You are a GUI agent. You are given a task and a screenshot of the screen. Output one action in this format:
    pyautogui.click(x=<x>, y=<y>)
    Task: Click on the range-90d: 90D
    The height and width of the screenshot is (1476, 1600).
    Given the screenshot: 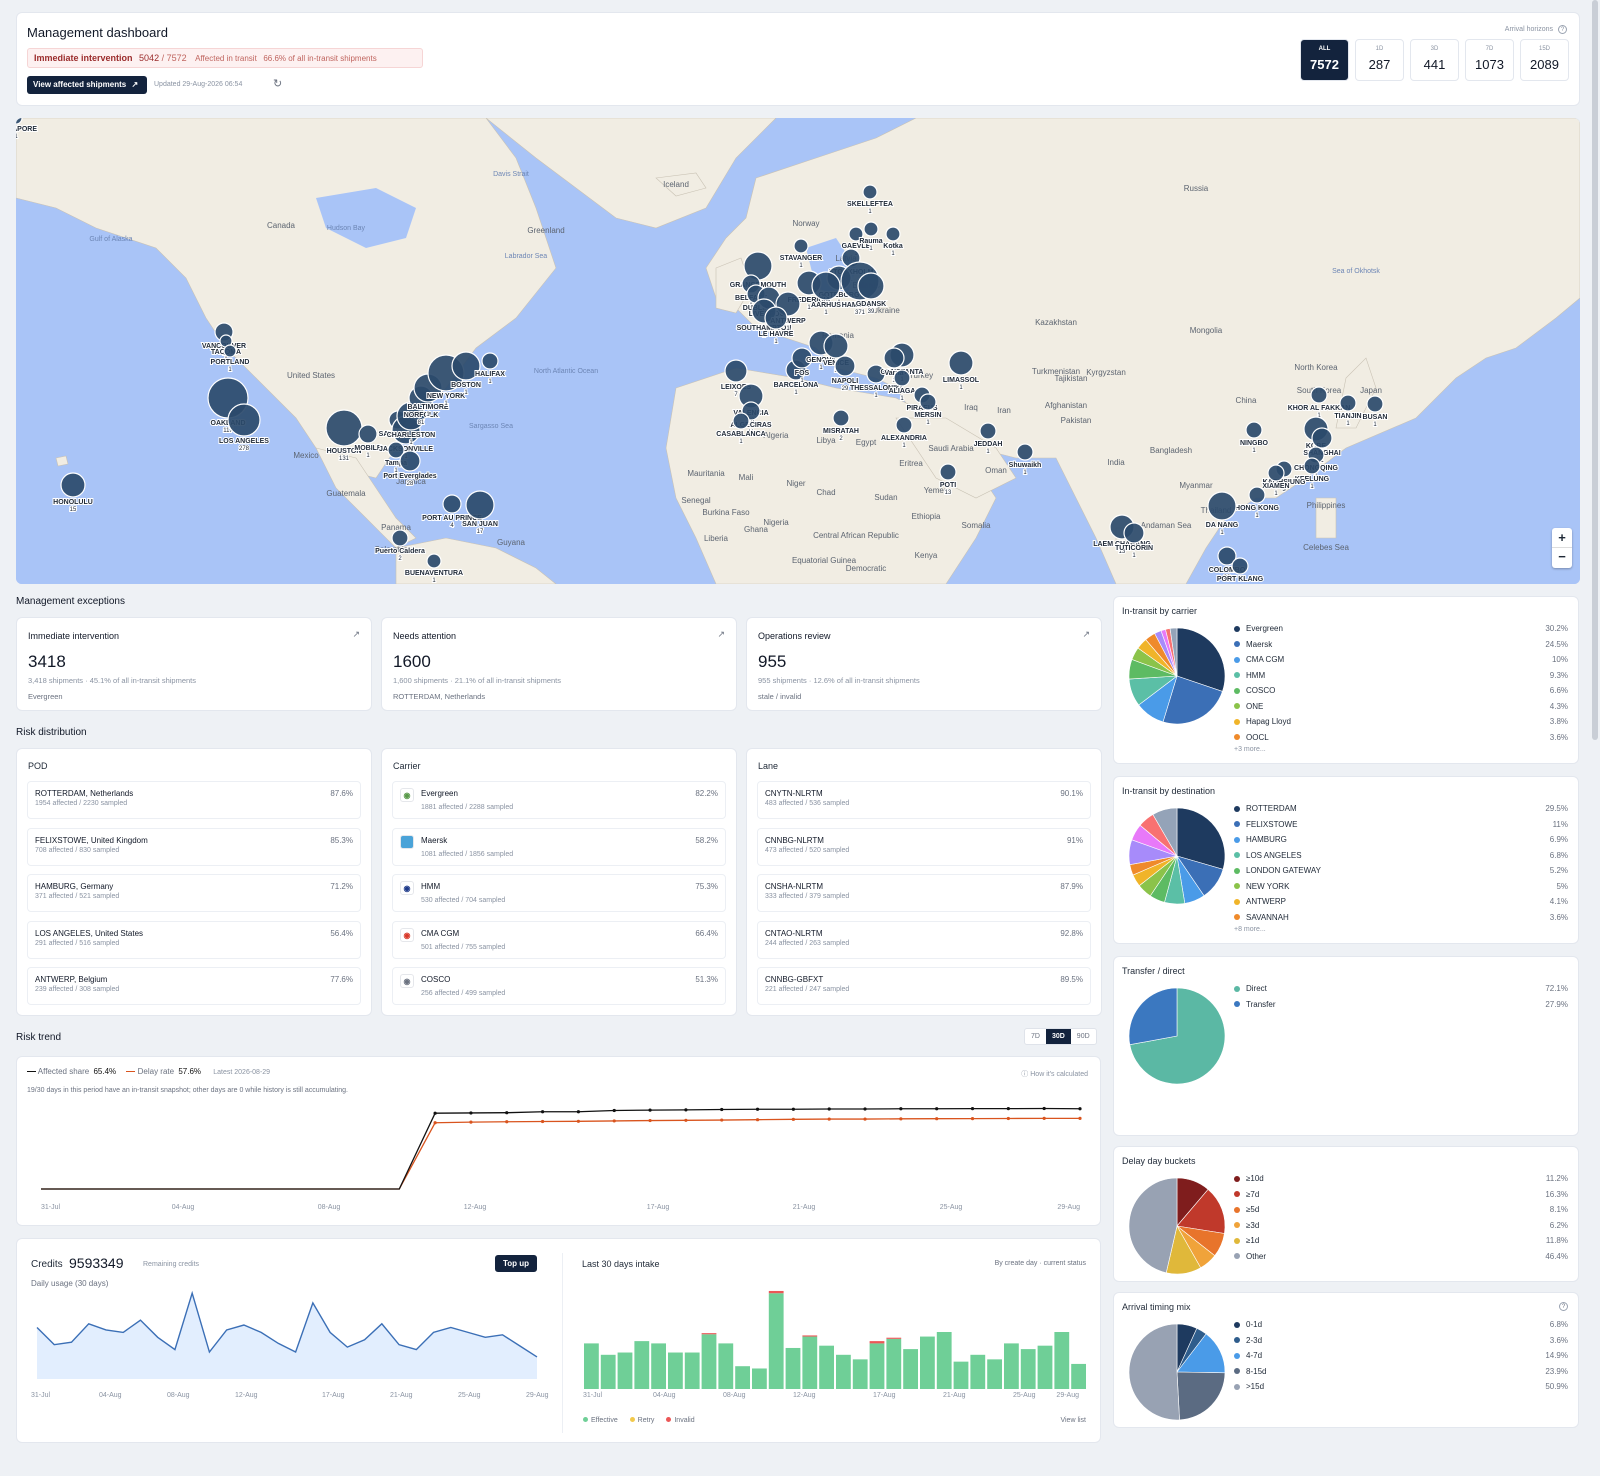 What is the action you would take?
    pyautogui.click(x=1083, y=1036)
    